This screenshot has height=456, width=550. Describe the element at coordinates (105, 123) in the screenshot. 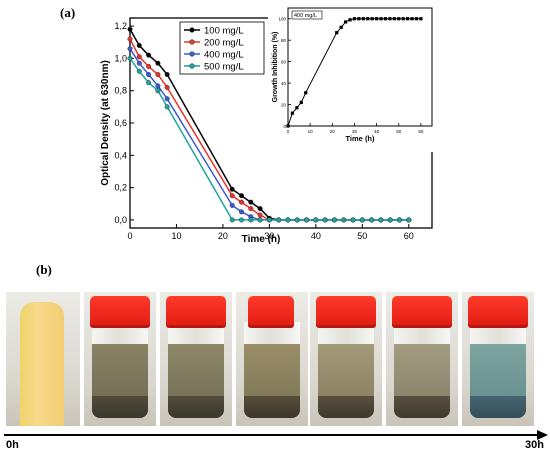

I see `main-y-axis-label: Optical Density (at 630nm)` at that location.